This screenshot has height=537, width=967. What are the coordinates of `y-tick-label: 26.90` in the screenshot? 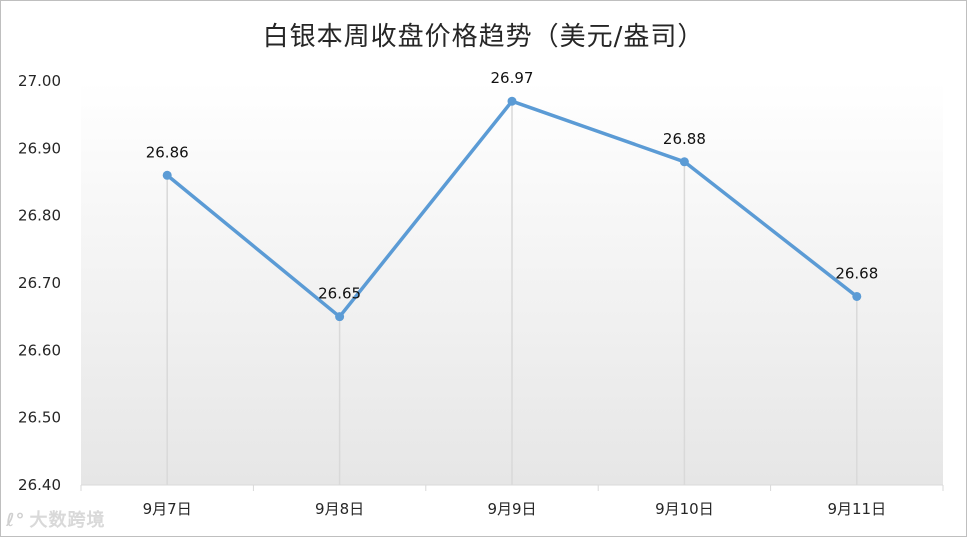 It's located at (39, 148).